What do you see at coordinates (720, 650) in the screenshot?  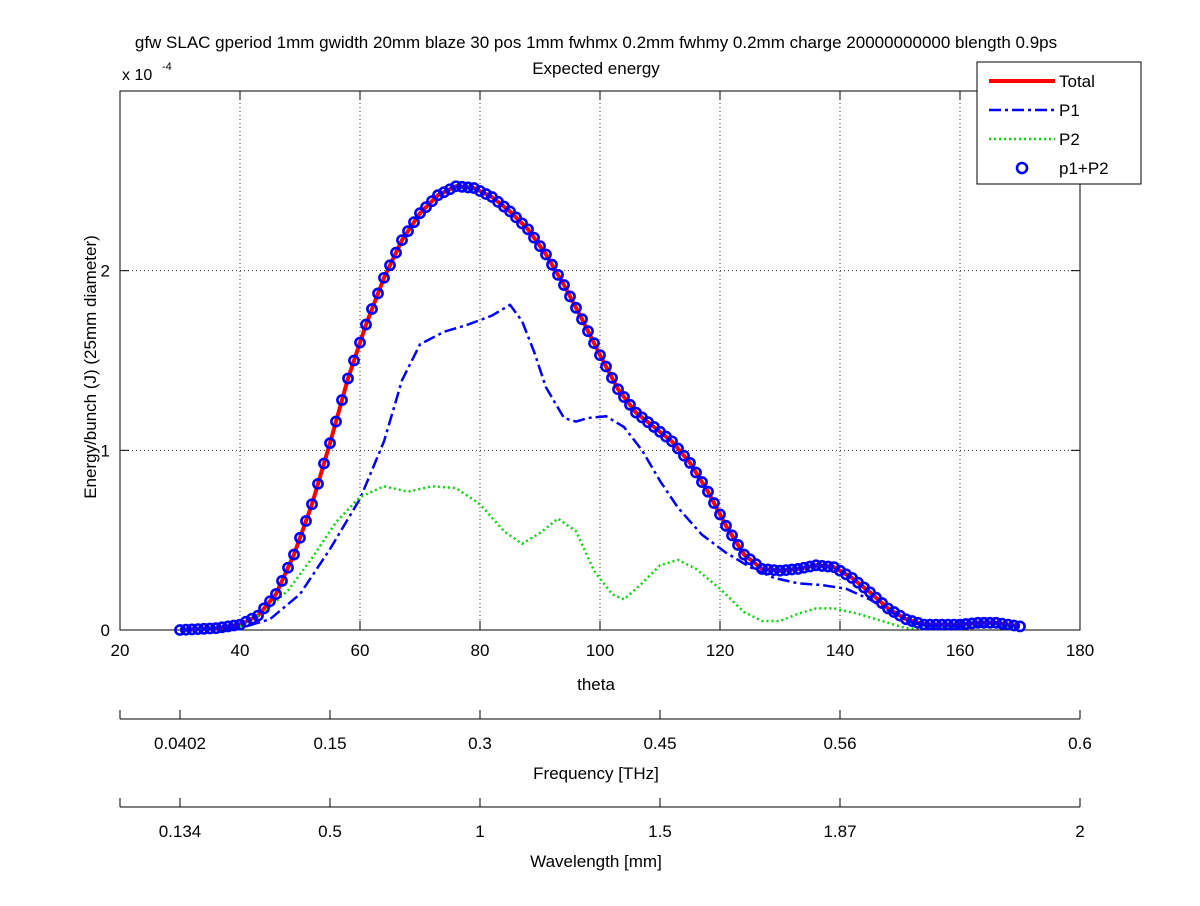 I see `x-tick-label-5: 120` at bounding box center [720, 650].